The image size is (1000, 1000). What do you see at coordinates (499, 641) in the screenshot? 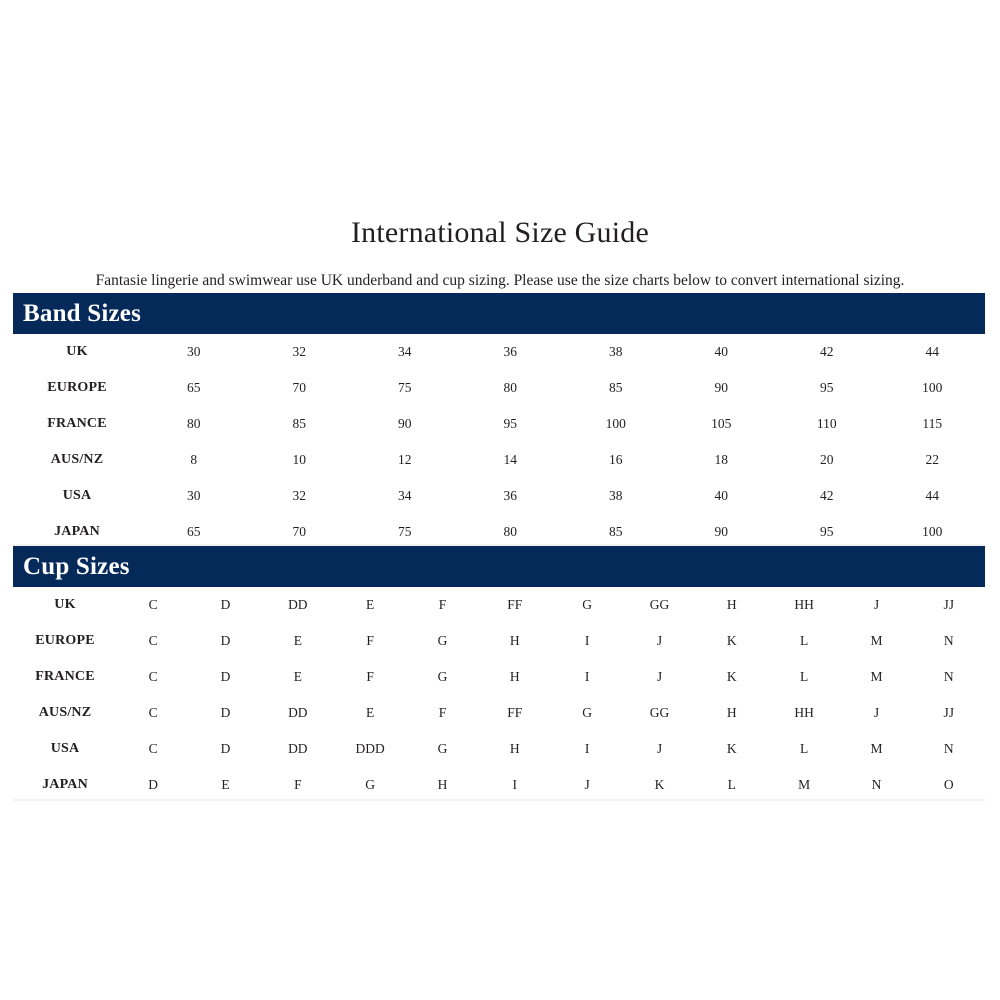
I see `table-row: EUROPE C D E F G H I J K L M N` at bounding box center [499, 641].